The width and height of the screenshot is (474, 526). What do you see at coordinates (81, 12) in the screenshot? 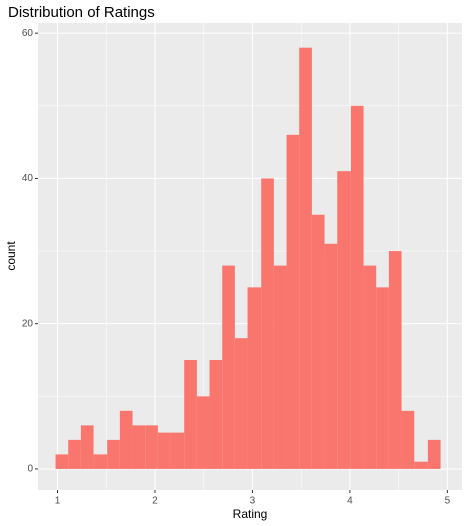
I see `chart-title: Distribution of Ratings` at bounding box center [81, 12].